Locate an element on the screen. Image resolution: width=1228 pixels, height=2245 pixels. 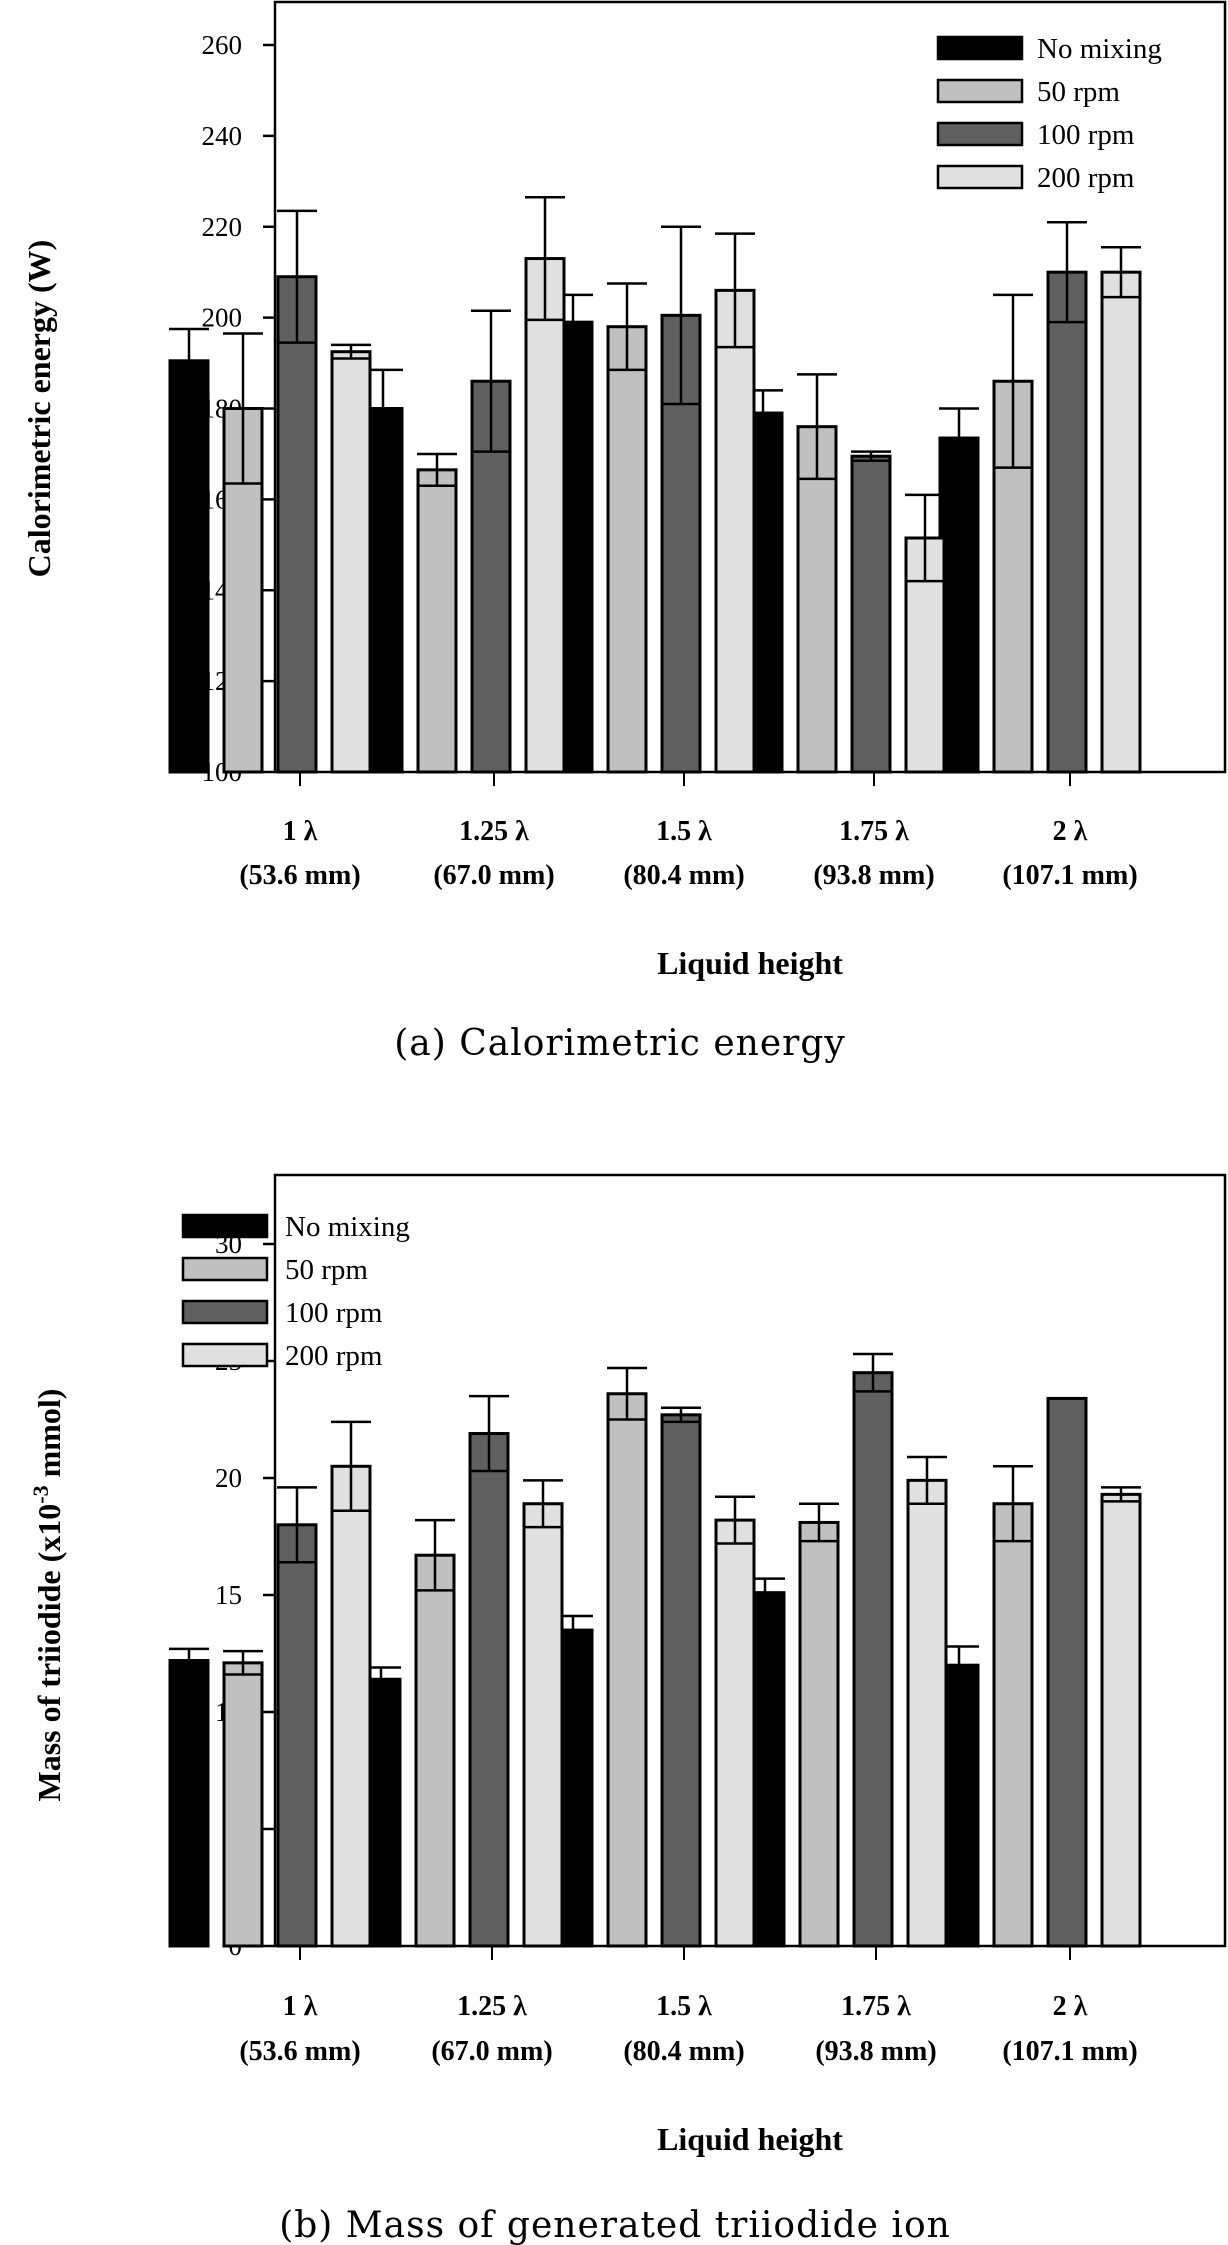
y-tick-label: 15 is located at coordinates (228, 1595).